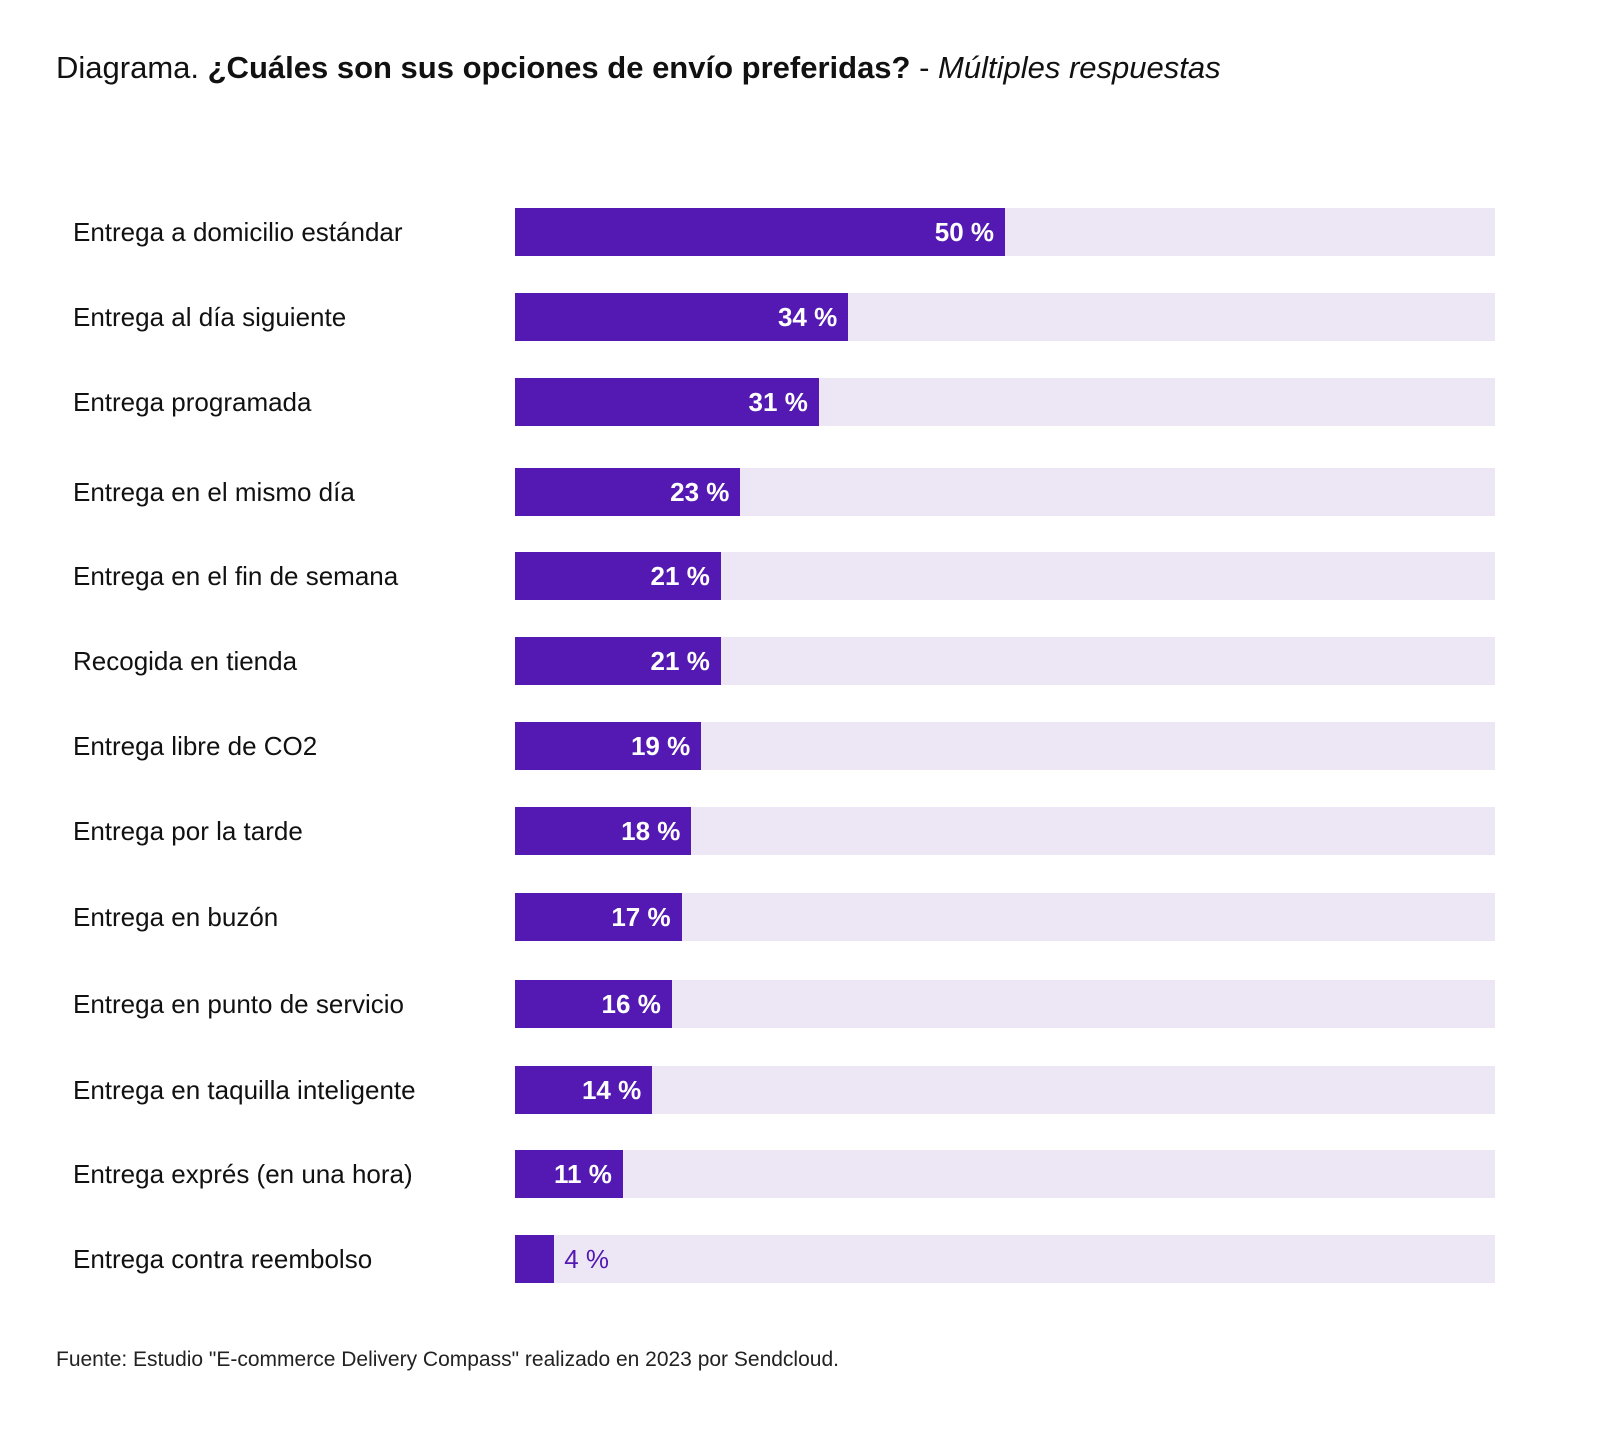 This screenshot has width=1599, height=1437. Describe the element at coordinates (176, 917) in the screenshot. I see `category-label: Entrega en buzón` at that location.